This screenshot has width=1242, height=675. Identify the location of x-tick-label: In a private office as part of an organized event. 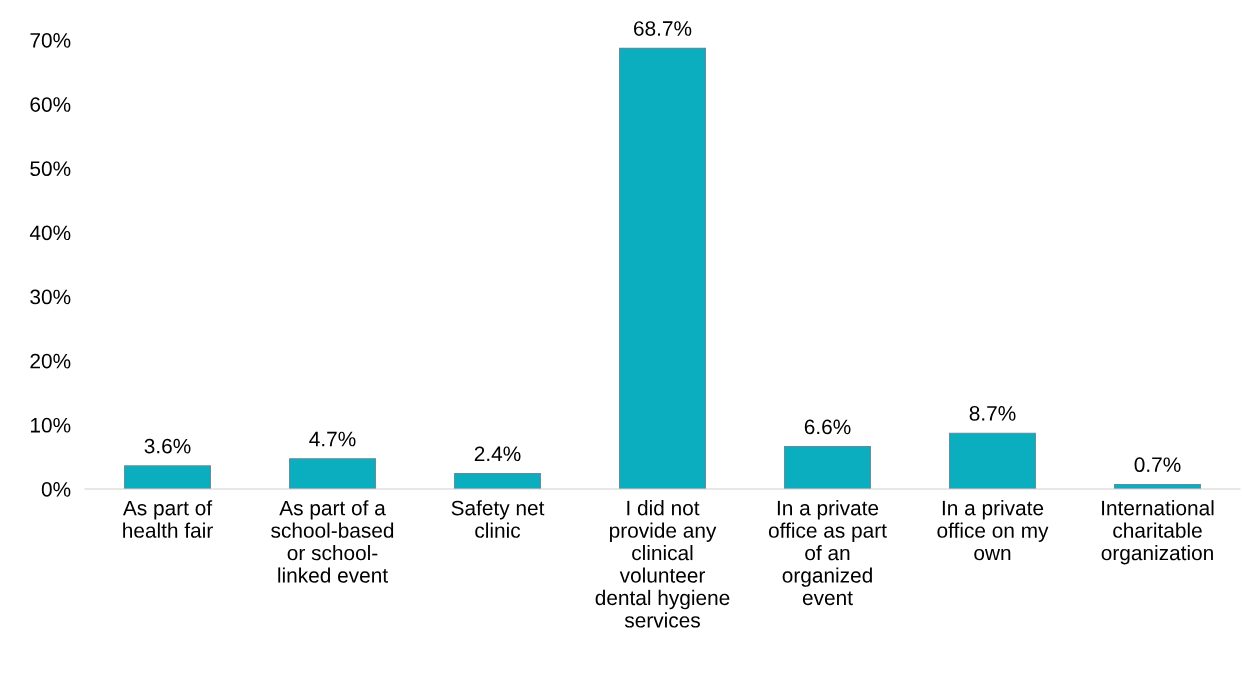
(827, 553).